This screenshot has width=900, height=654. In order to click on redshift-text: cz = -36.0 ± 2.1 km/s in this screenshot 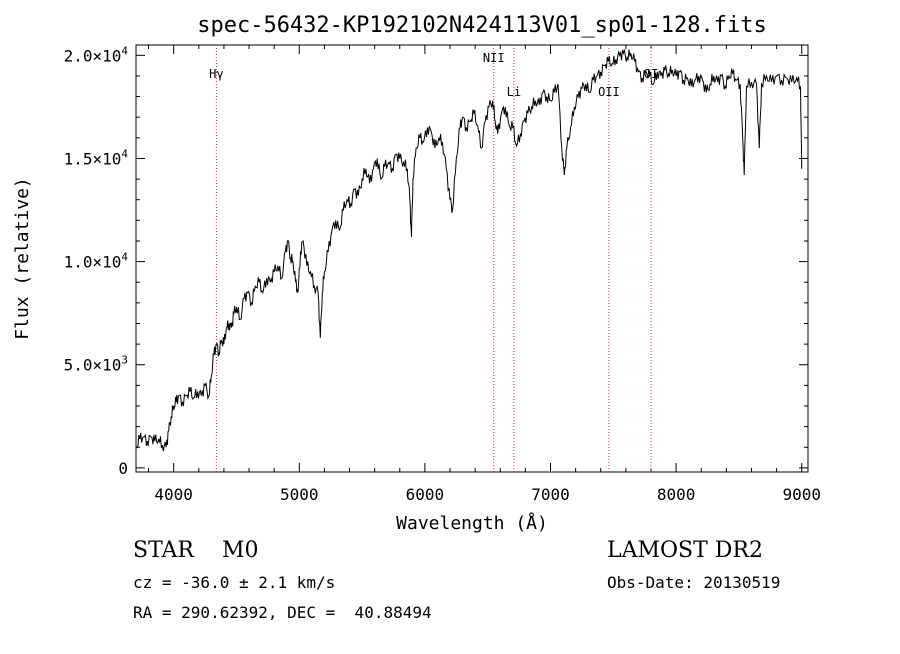, I will do `click(234, 582)`.